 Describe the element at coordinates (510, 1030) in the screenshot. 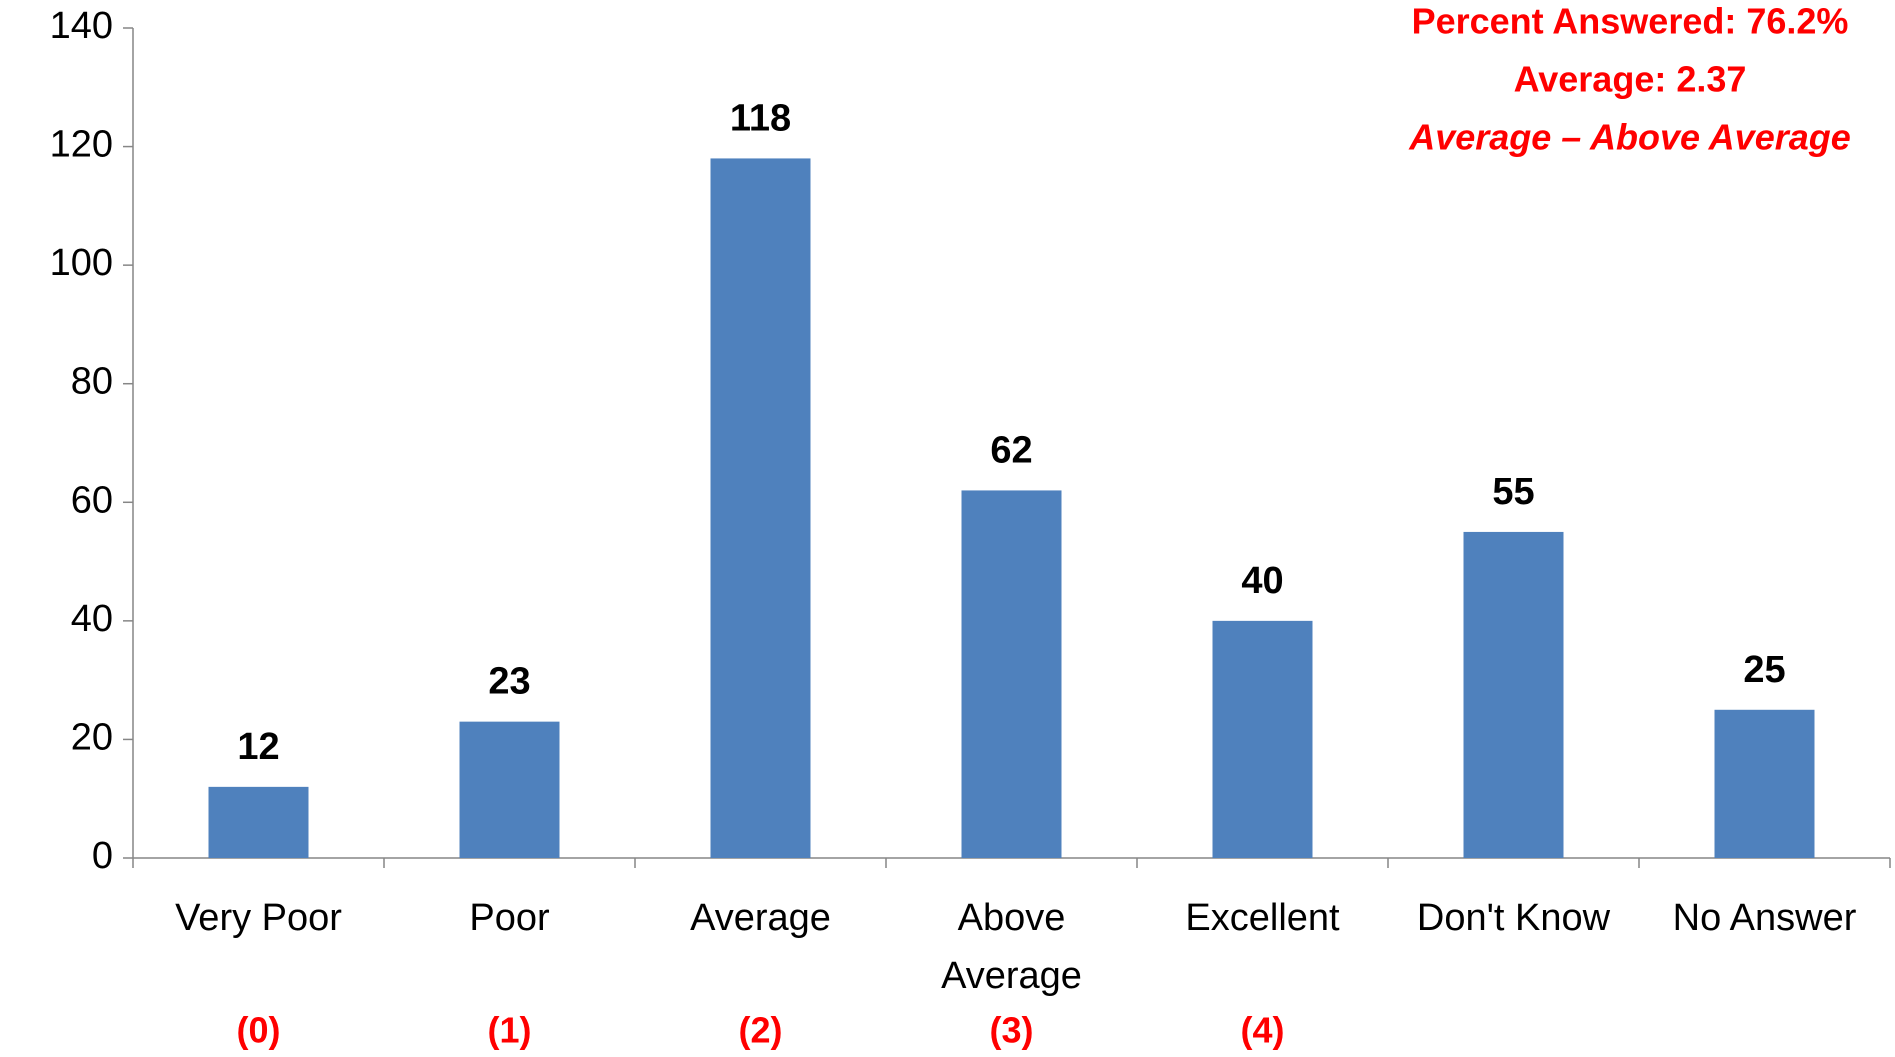

I see `scale-code: (1)` at that location.